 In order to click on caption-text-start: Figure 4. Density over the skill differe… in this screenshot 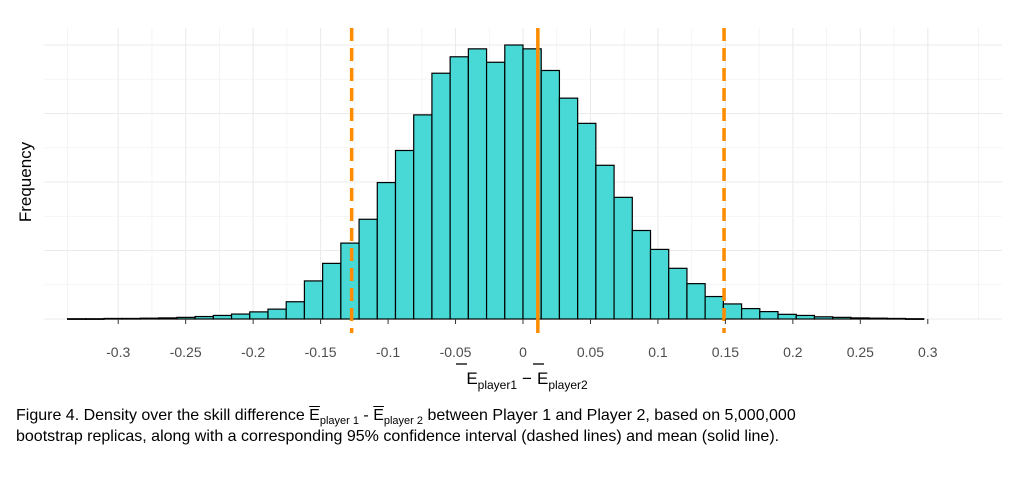, I will do `click(163, 415)`.